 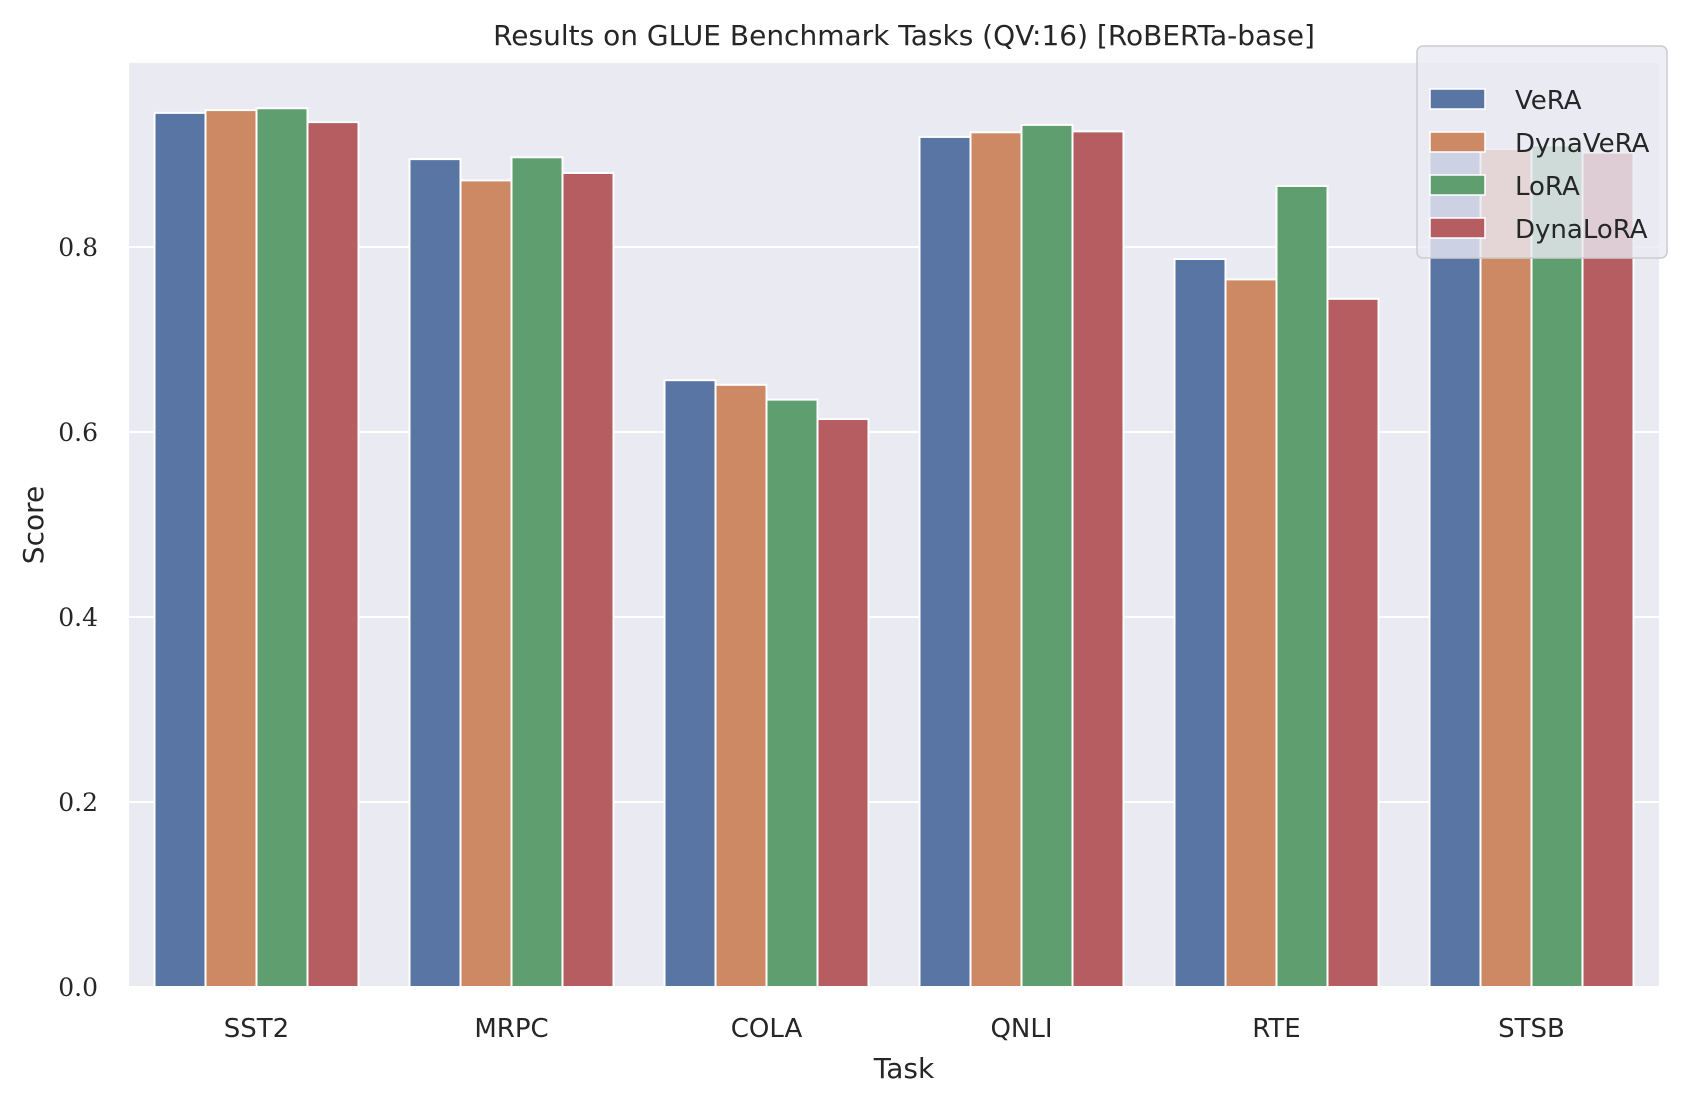 I want to click on bar-dynavera-qnli, so click(x=996, y=560).